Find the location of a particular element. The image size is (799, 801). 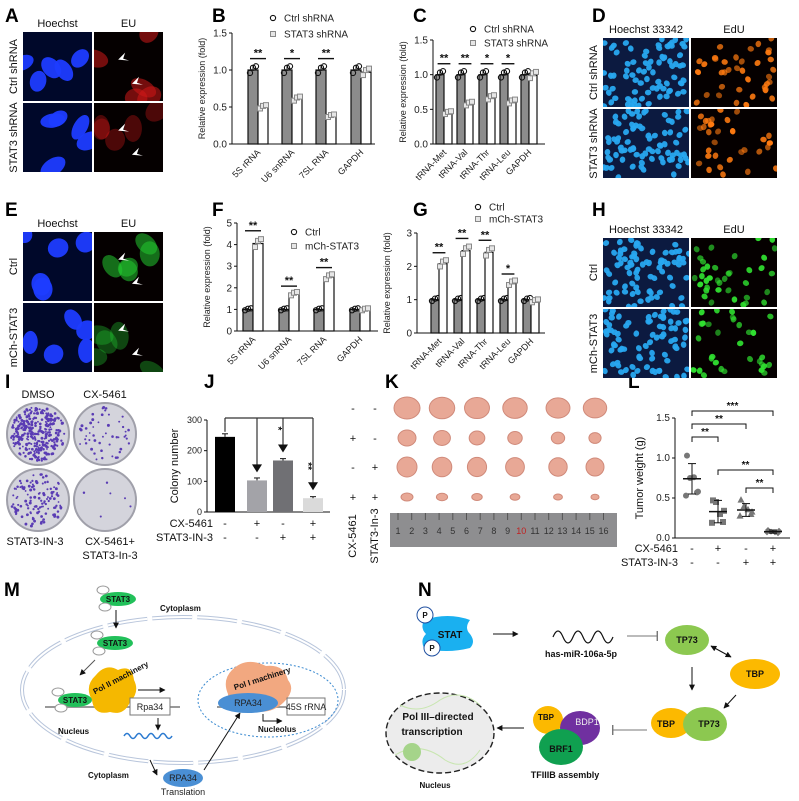

y-tick-label: 2 is located at coordinates (409, 267).